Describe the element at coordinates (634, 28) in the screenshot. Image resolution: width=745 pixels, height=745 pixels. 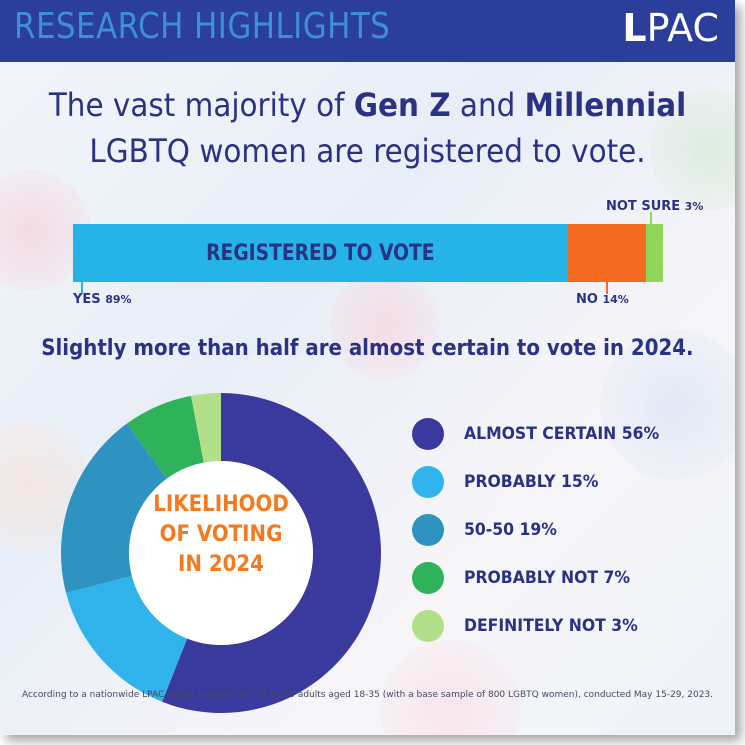
I see `logo-letter: L` at that location.